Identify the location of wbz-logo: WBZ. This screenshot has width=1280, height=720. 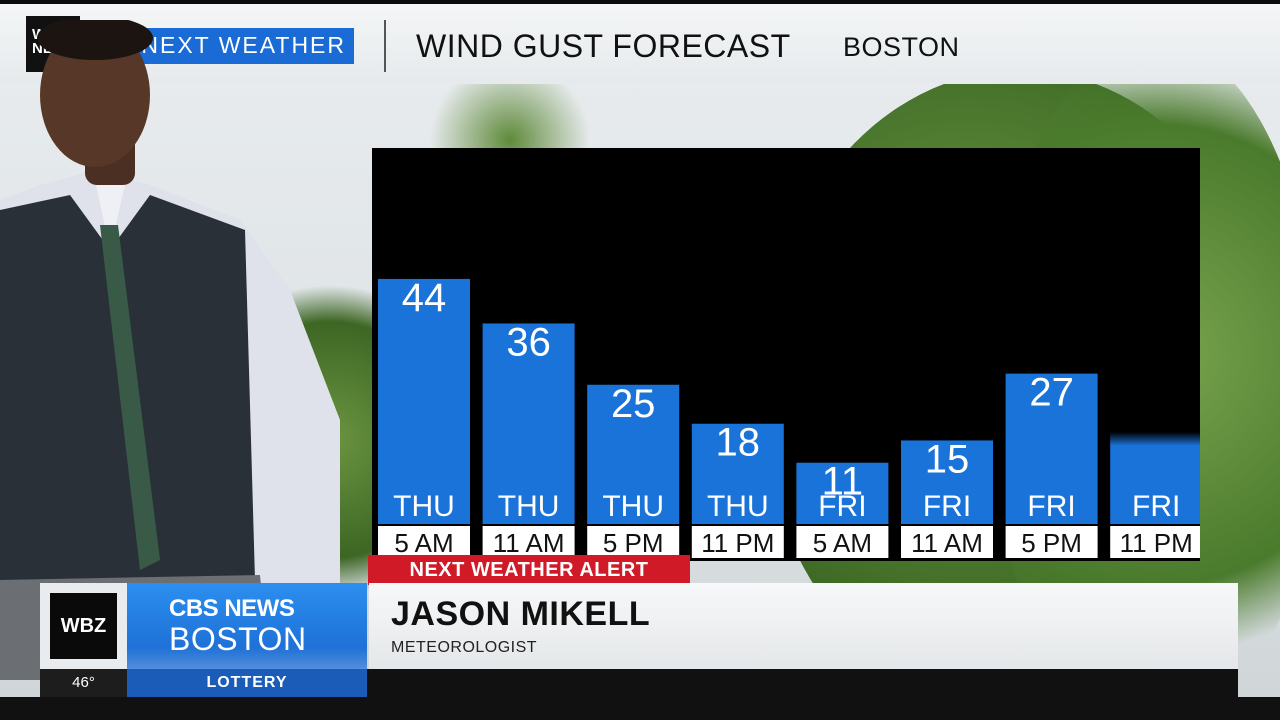
(83, 626).